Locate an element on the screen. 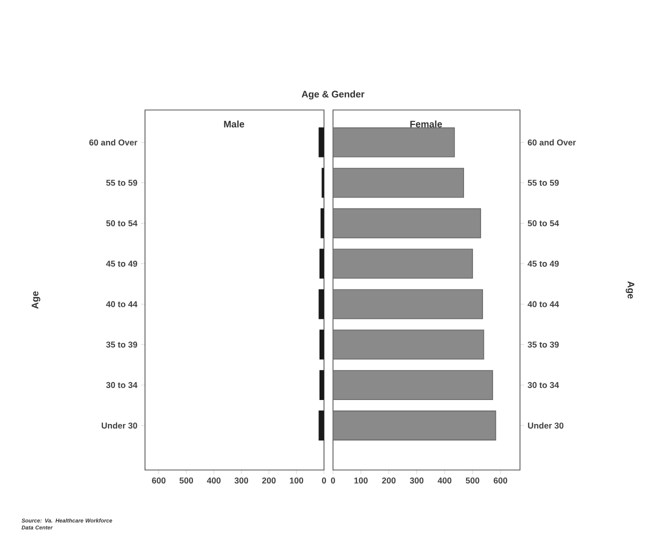 This screenshot has width=664, height=541. text: Male is located at coordinates (234, 124).